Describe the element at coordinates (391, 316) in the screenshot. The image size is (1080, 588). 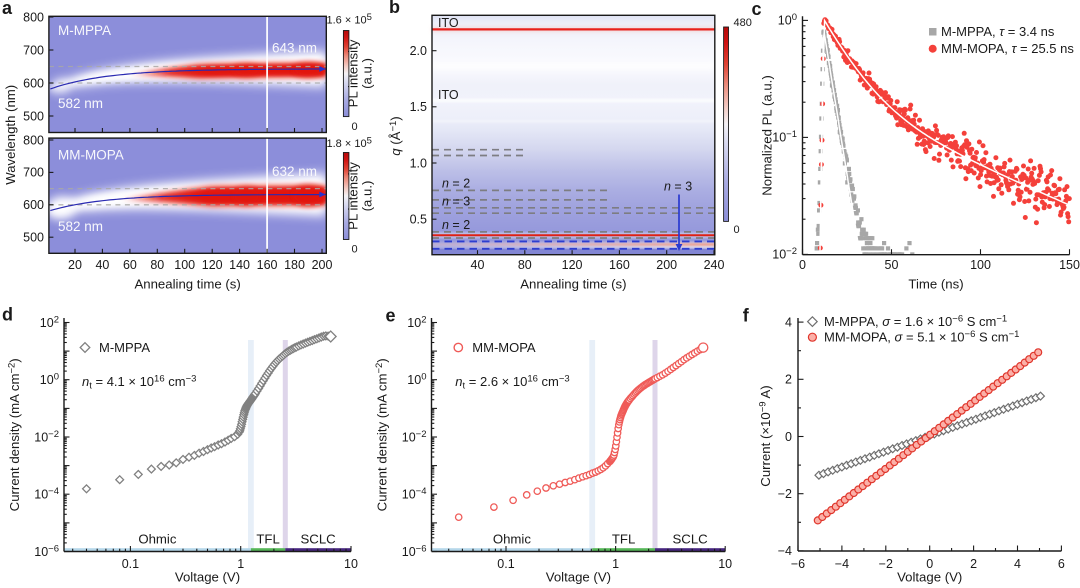
I see `svg-text: e` at that location.